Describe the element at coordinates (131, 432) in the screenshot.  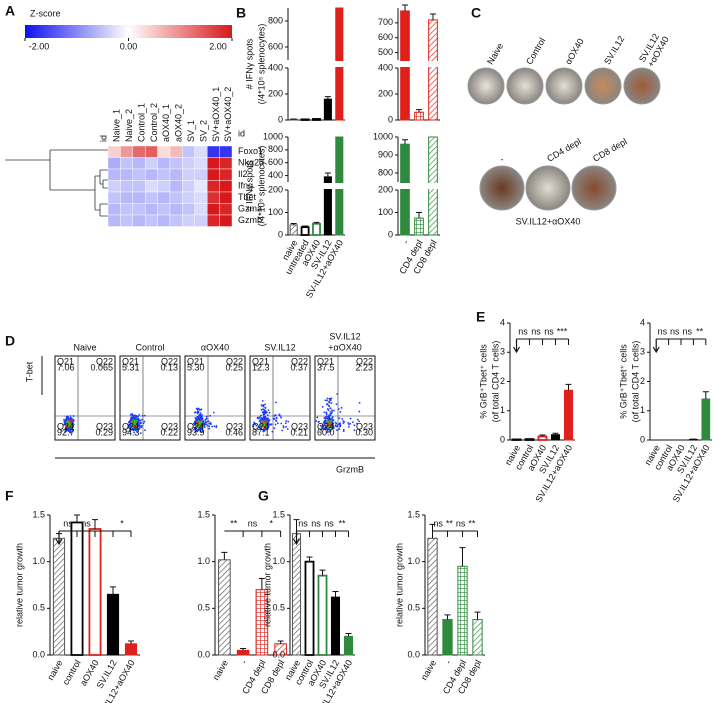
I see `quadrant-value: 94.3` at that location.